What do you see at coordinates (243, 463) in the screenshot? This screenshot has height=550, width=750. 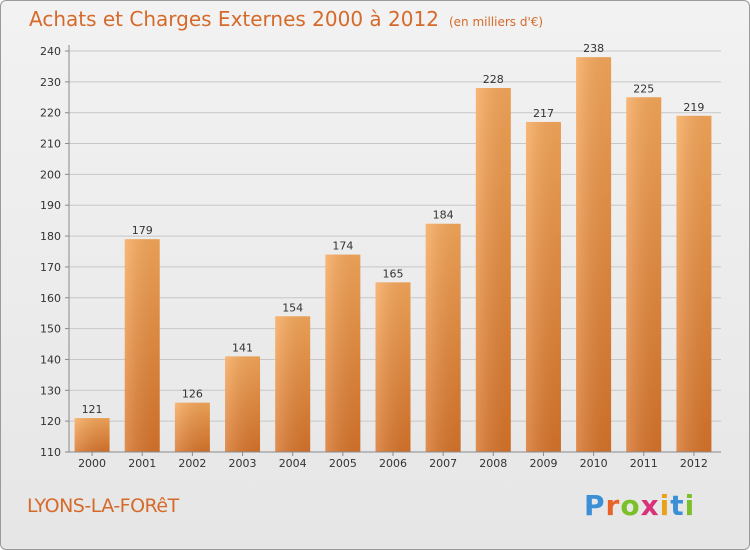 I see `x-tick-label: 2003` at bounding box center [243, 463].